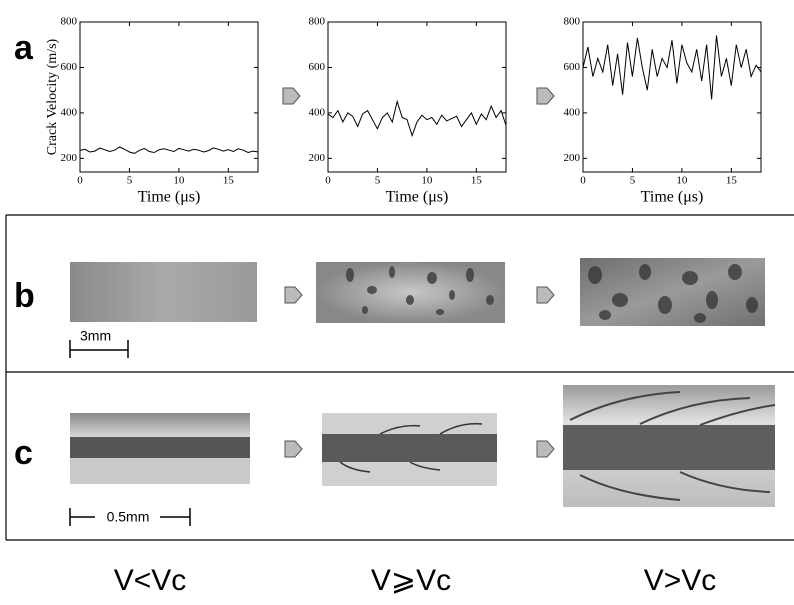 This screenshot has height=605, width=794. Describe the element at coordinates (23, 453) in the screenshot. I see `panel-label: c` at that location.